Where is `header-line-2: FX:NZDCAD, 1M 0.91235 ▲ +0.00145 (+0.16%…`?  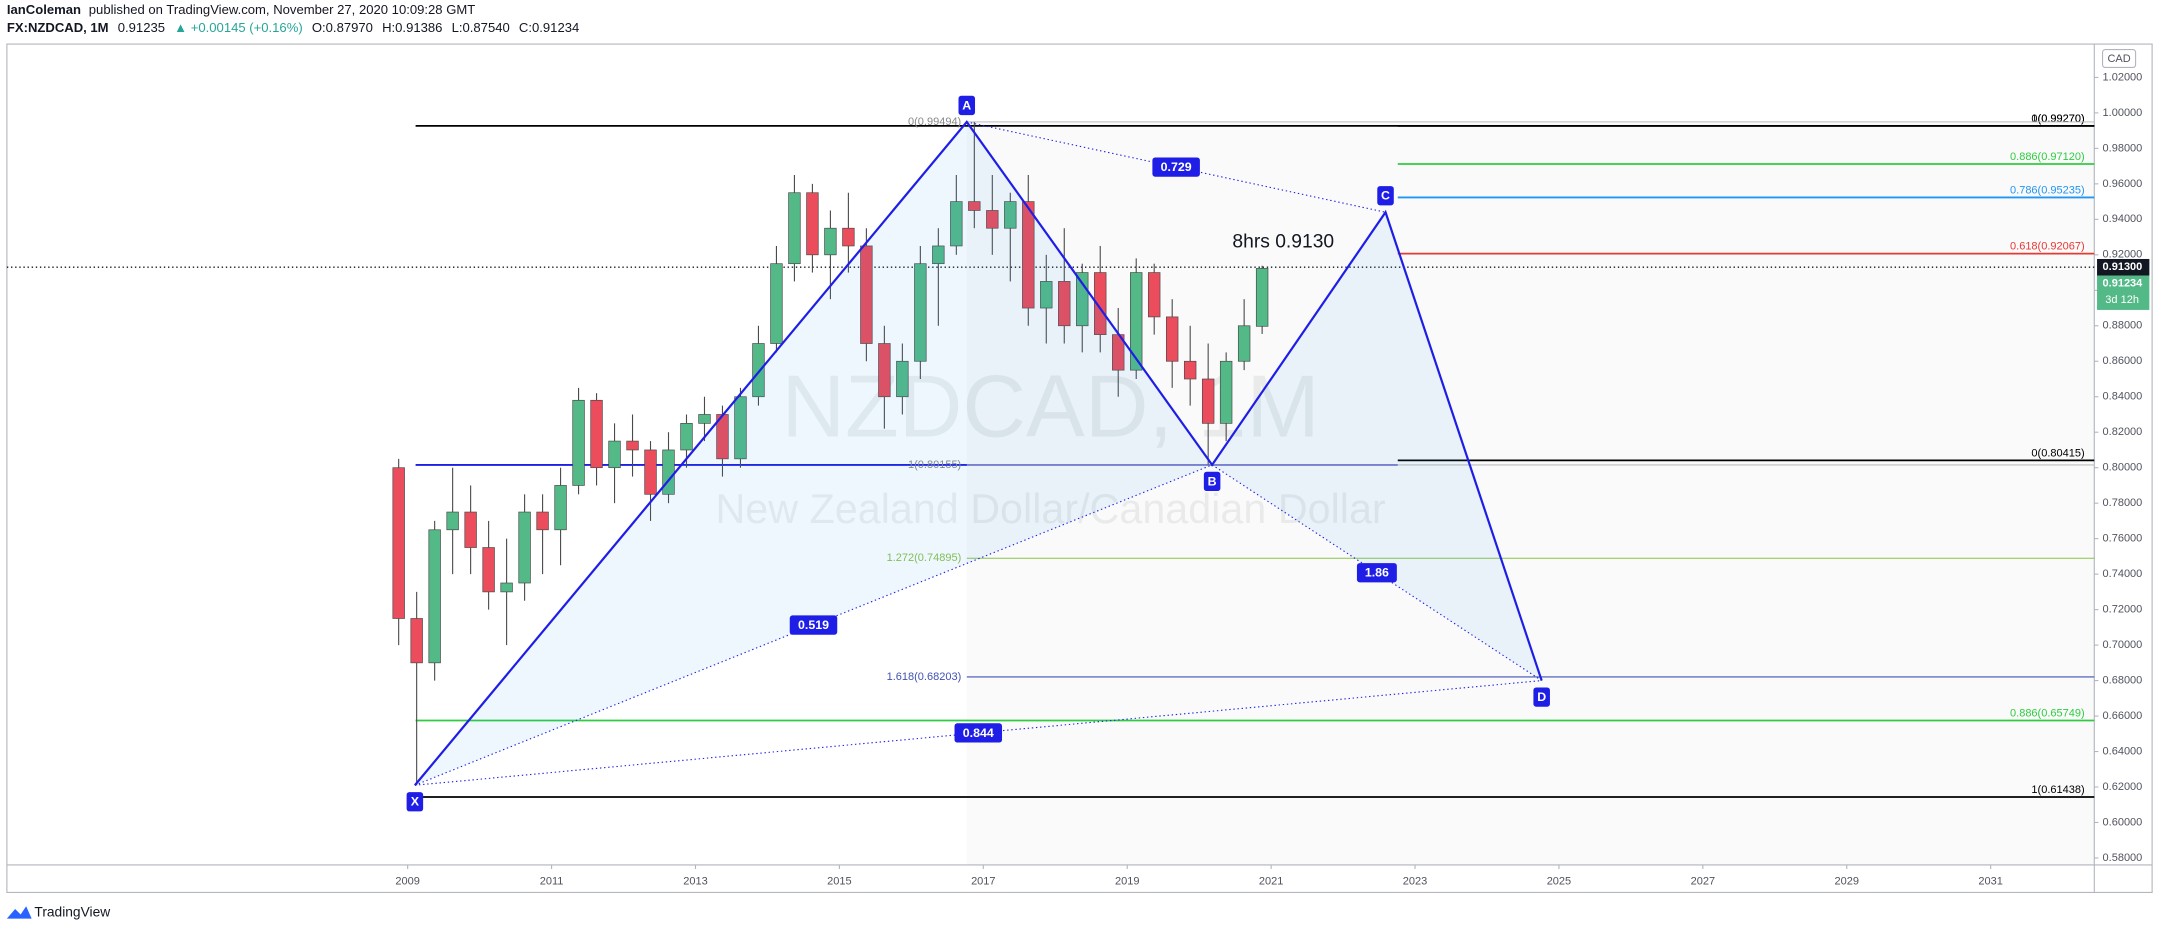 header-line-2: FX:NZDCAD, 1M 0.91235 ▲ +0.00145 (+0.16%… is located at coordinates (293, 27).